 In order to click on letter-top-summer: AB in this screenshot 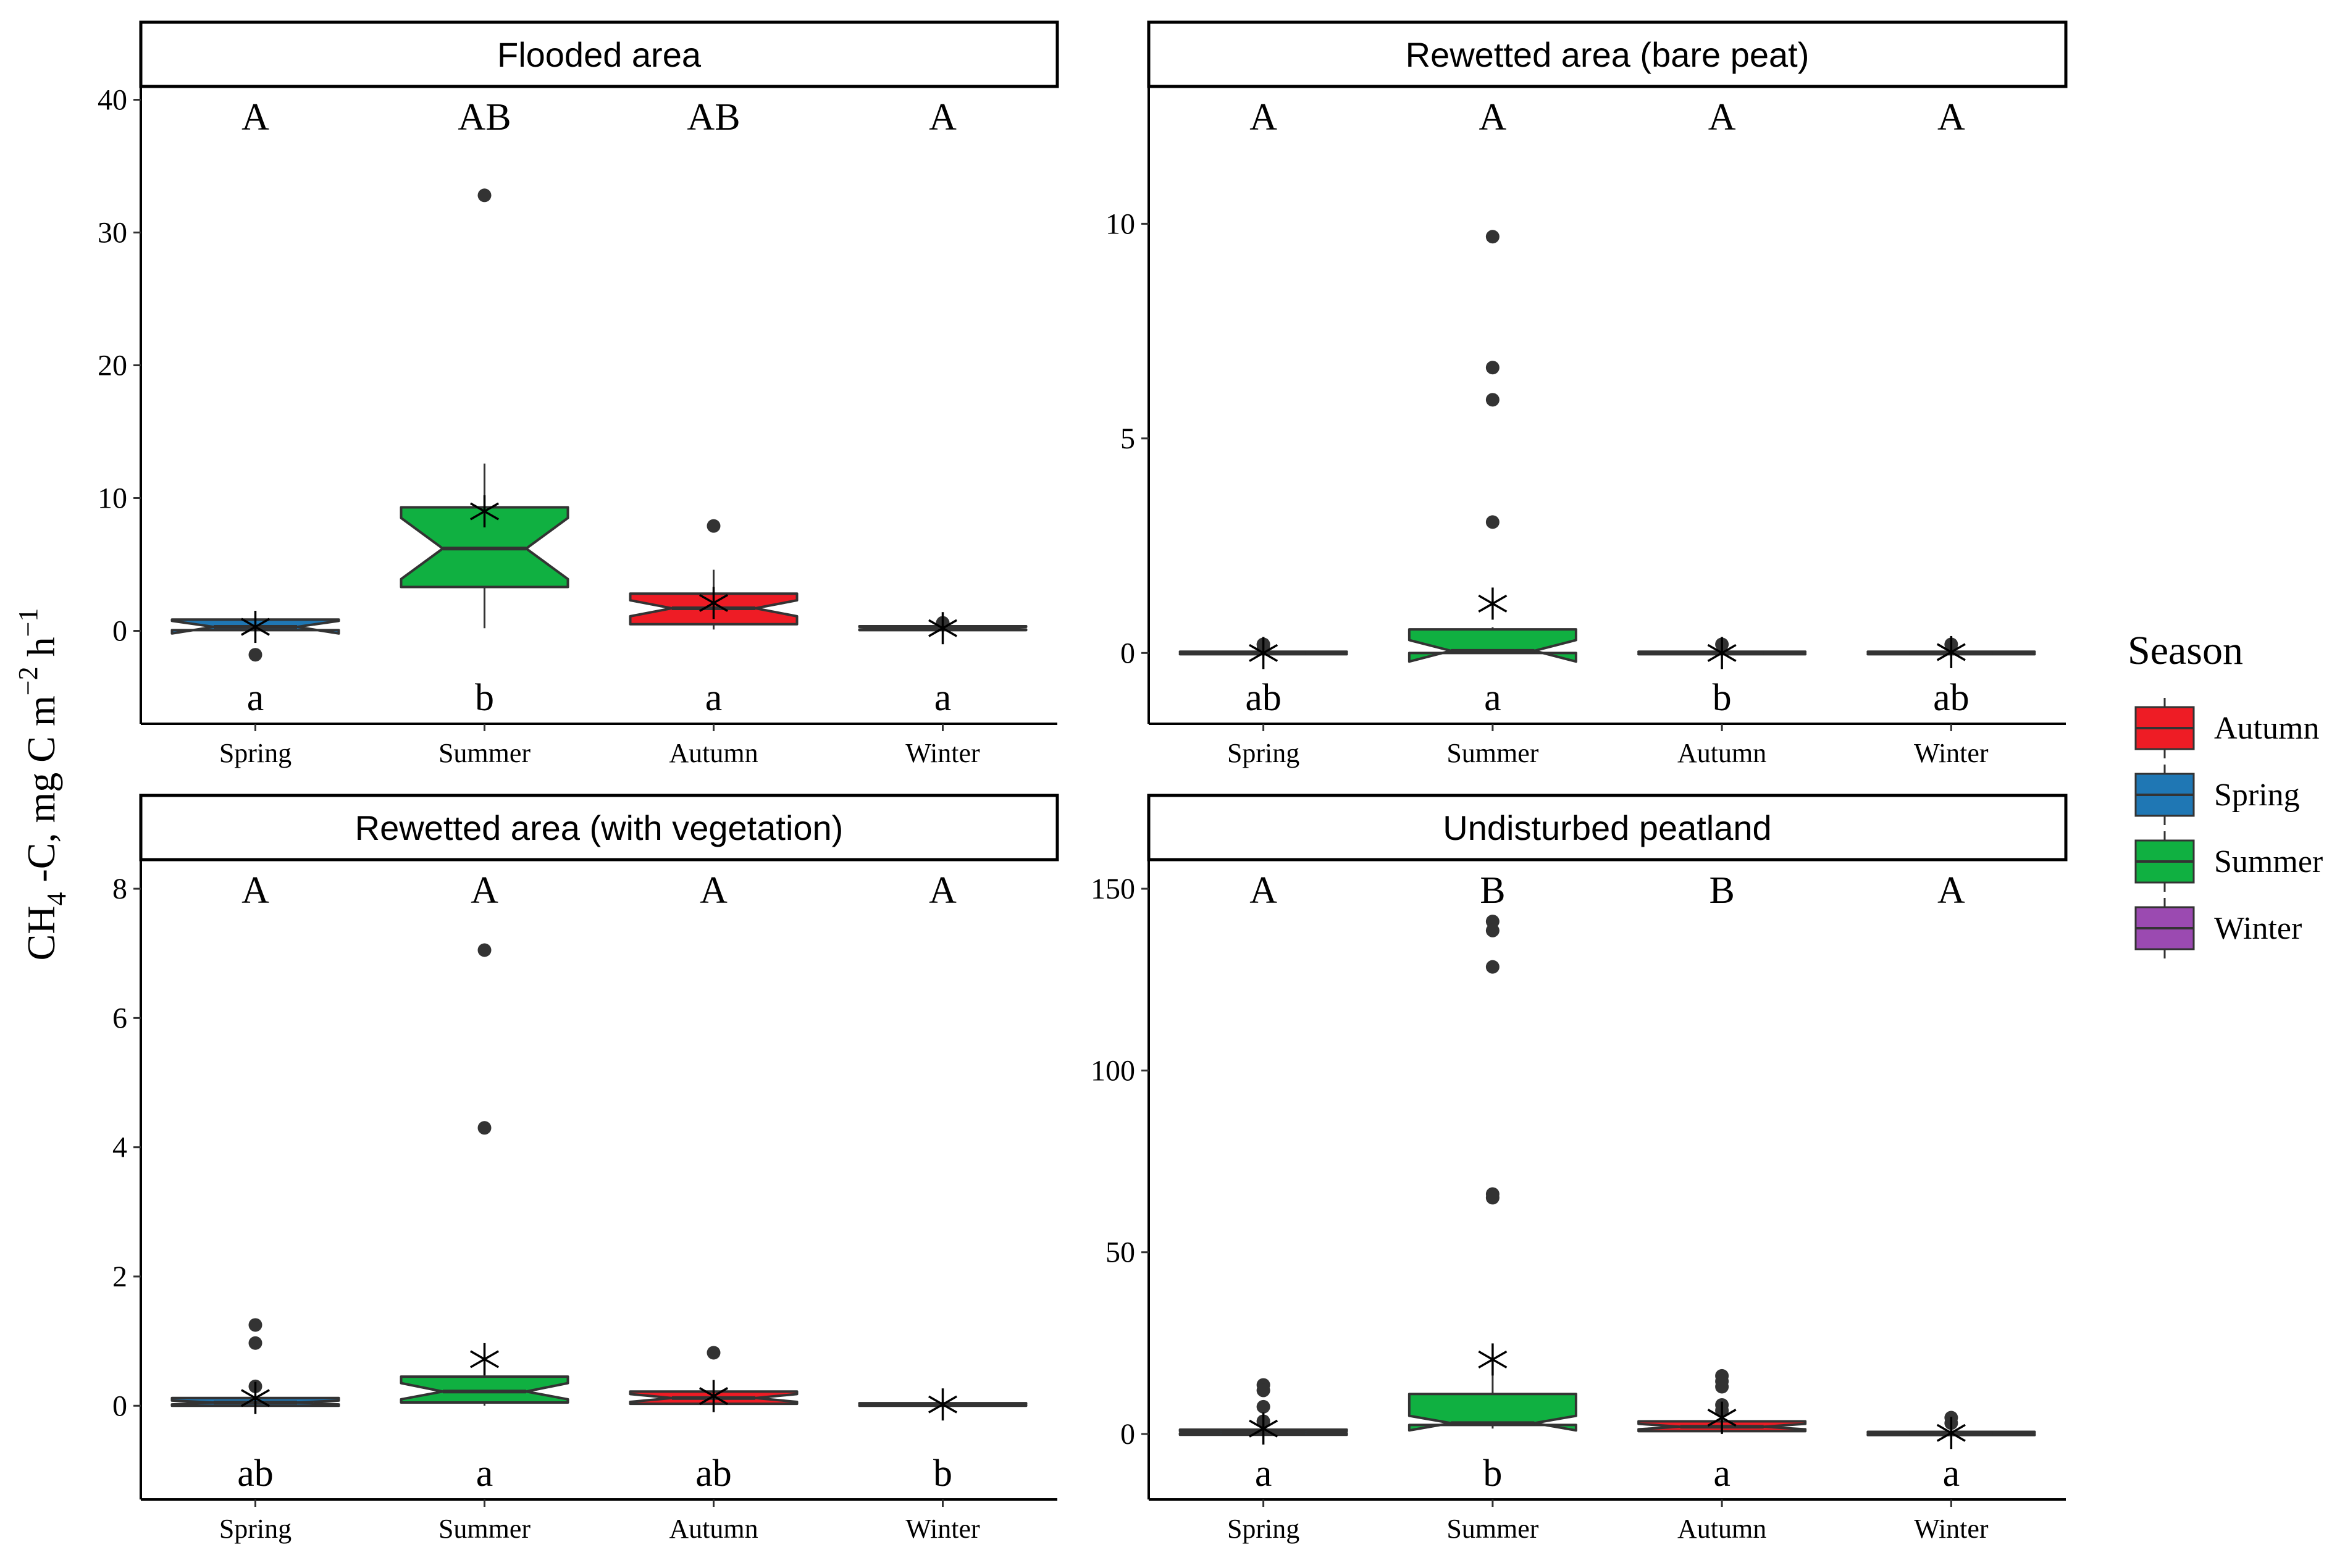, I will do `click(484, 117)`.